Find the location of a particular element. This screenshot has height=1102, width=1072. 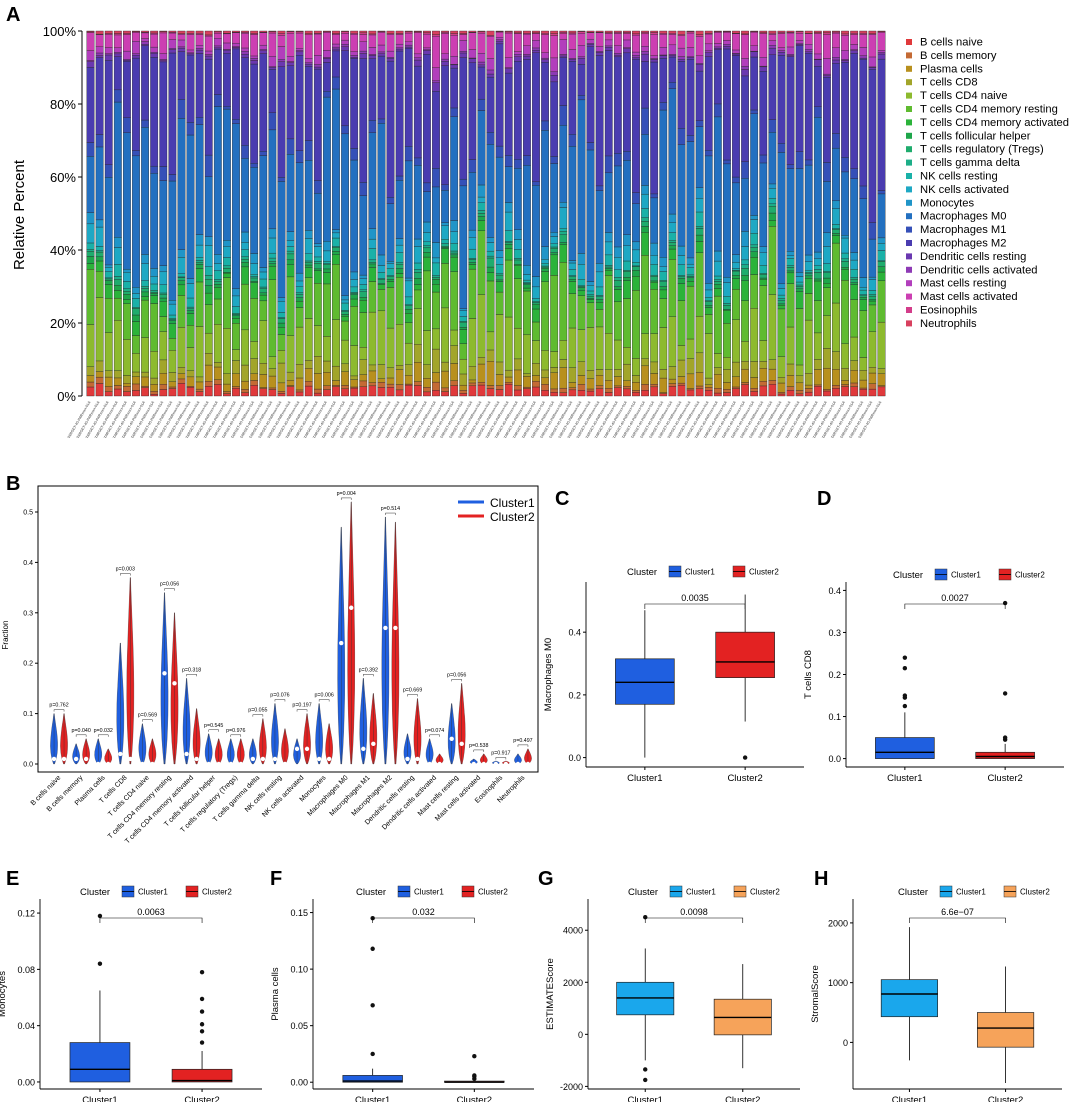

pvalue-label: p=0.055 is located at coordinates (257, 711).